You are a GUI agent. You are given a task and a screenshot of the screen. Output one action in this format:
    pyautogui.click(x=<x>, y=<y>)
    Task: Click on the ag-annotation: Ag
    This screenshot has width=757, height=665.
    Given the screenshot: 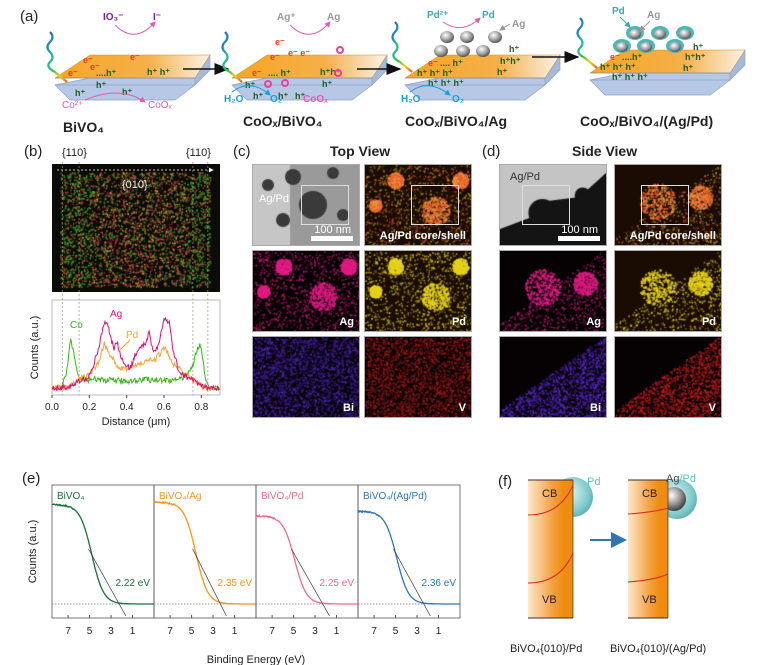 What is the action you would take?
    pyautogui.click(x=116, y=314)
    